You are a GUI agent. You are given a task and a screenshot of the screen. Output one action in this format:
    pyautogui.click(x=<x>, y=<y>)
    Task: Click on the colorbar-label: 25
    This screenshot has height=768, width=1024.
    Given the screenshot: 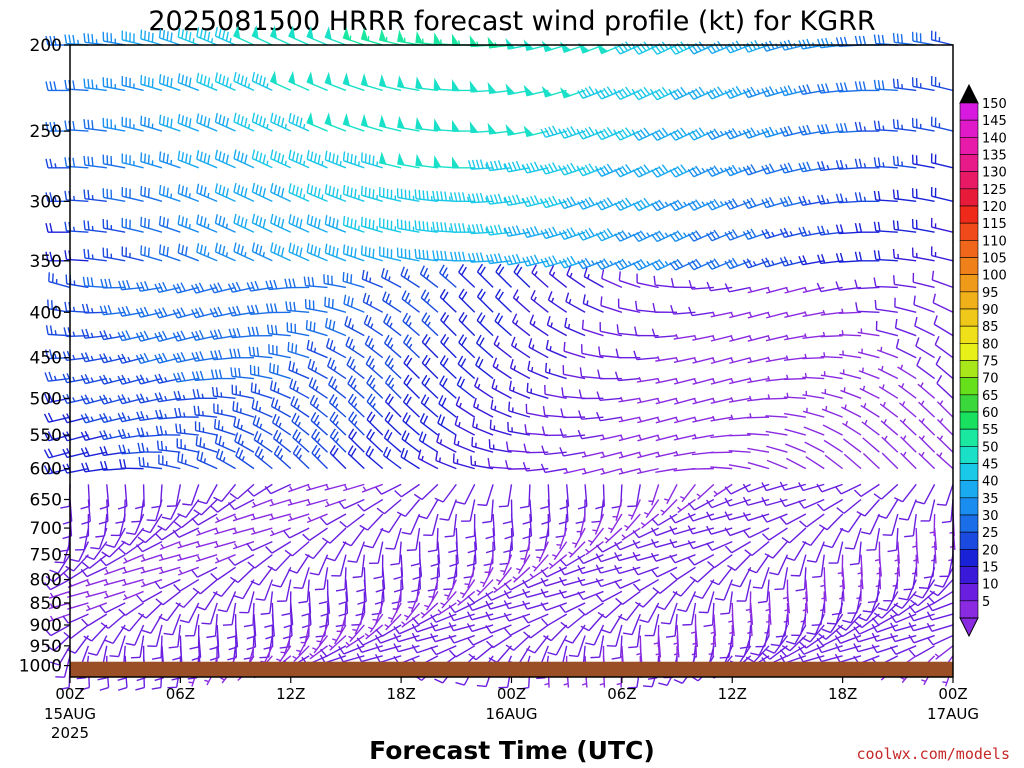 What is the action you would take?
    pyautogui.click(x=990, y=533)
    